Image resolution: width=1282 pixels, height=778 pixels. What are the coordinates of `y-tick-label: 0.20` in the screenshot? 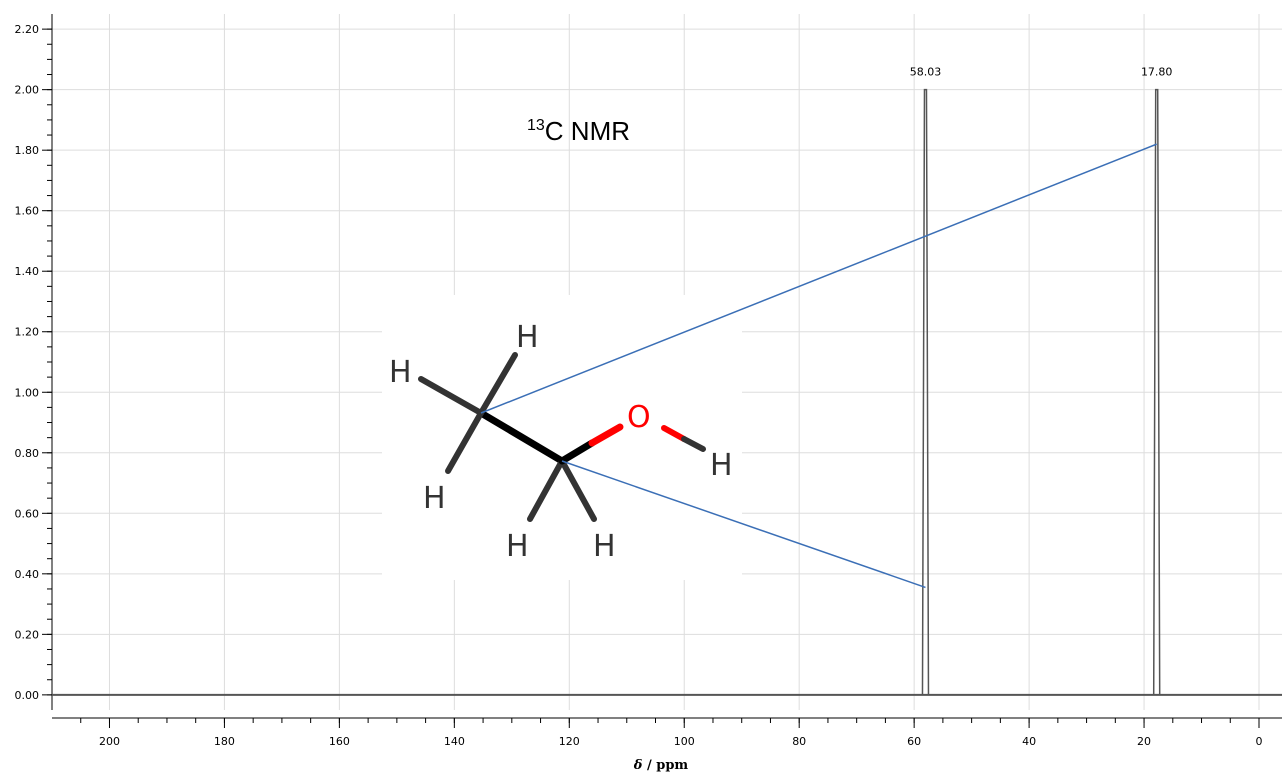 It's located at (27, 634).